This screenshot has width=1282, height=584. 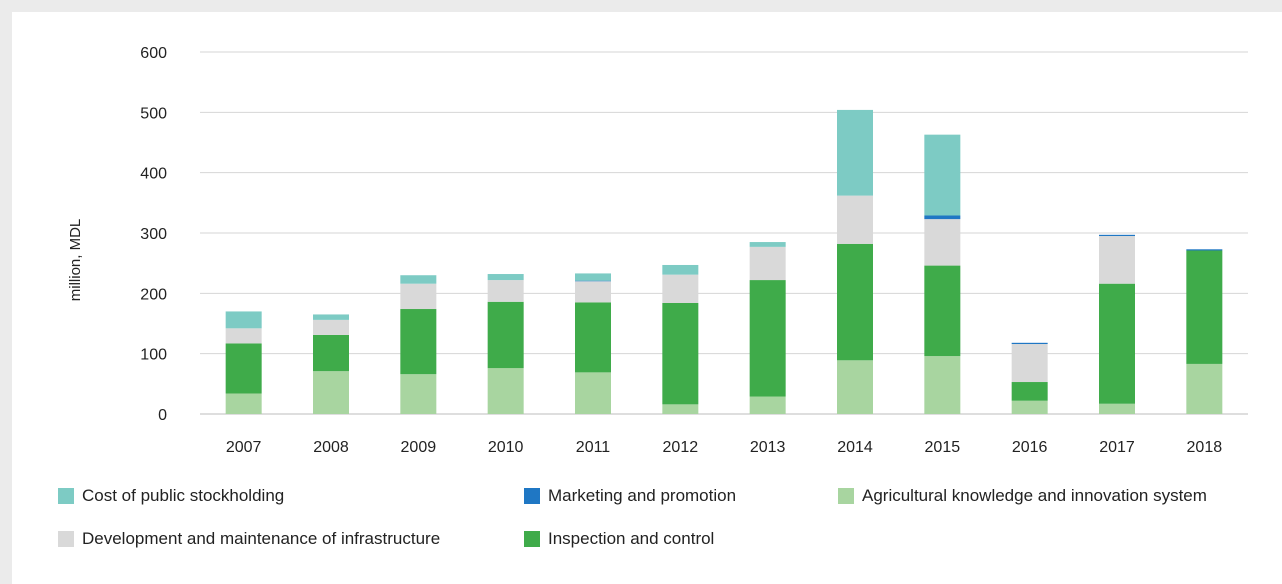 What do you see at coordinates (942, 242) in the screenshot?
I see `bar-2015-development-and-maintenance-of-infrastructure` at bounding box center [942, 242].